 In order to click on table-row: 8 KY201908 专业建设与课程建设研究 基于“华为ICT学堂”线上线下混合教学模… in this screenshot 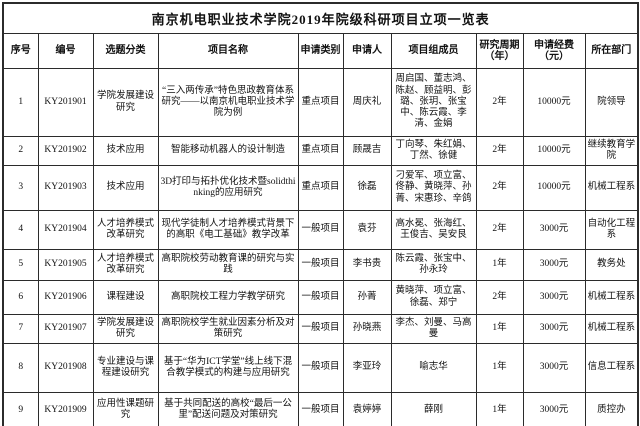, I will do `click(320, 368)`.